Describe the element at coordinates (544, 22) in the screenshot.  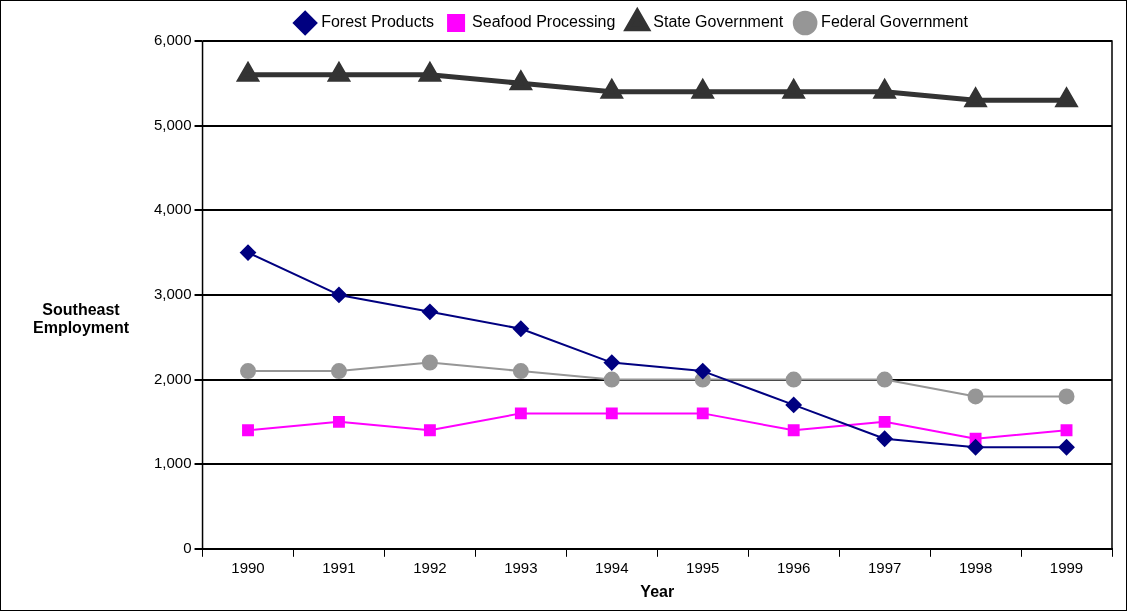
I see `legend-label: Seafood Processing` at that location.